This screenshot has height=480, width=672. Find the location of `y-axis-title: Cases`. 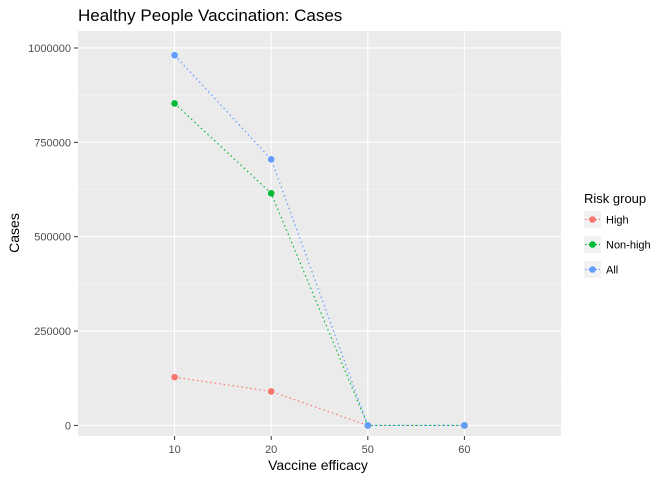

y-axis-title: Cases is located at coordinates (14, 233).